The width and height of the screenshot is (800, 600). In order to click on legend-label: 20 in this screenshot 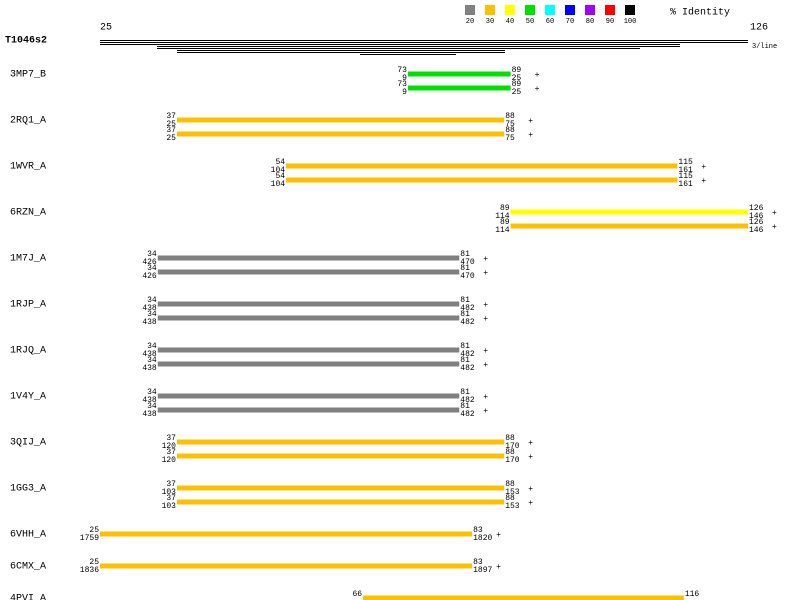, I will do `click(470, 22)`.